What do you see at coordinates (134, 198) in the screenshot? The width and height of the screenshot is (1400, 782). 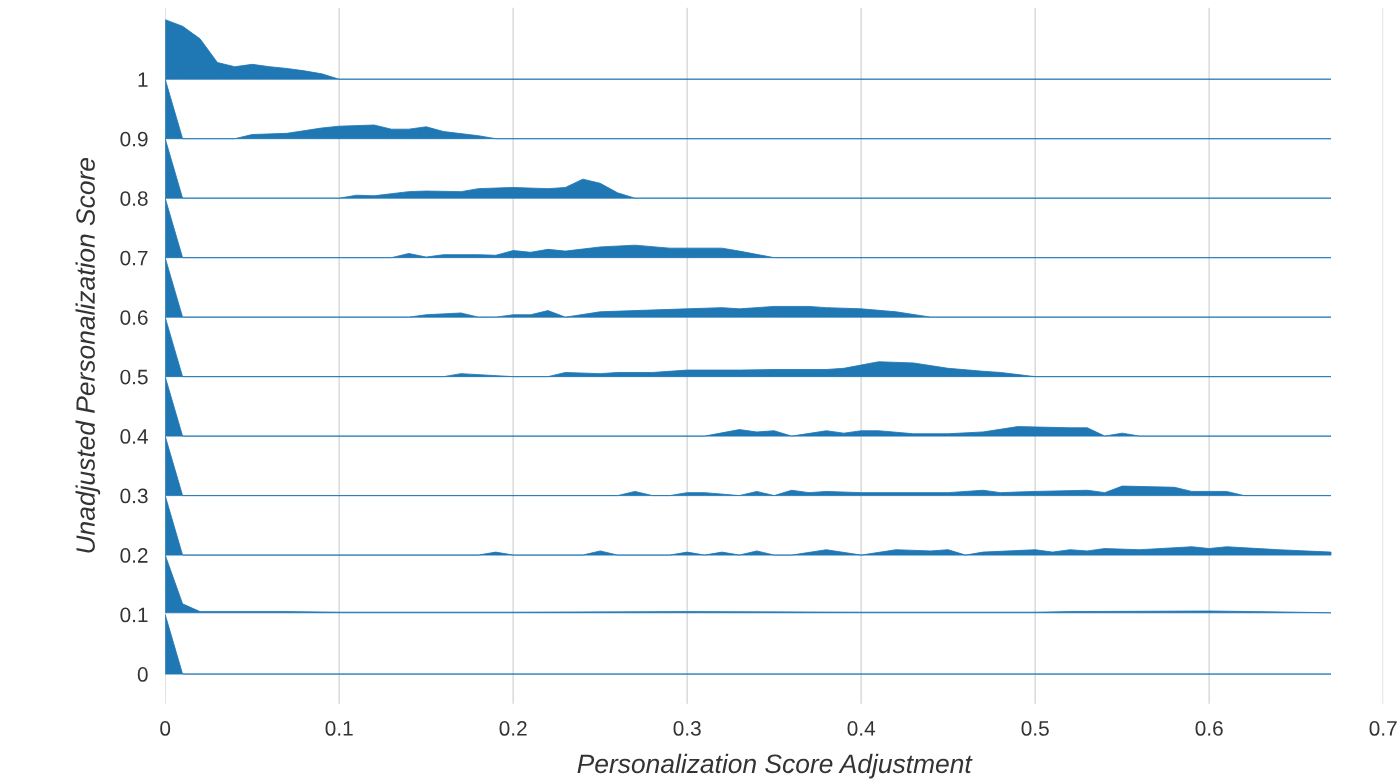 I see `y-tick-label: 0.8` at bounding box center [134, 198].